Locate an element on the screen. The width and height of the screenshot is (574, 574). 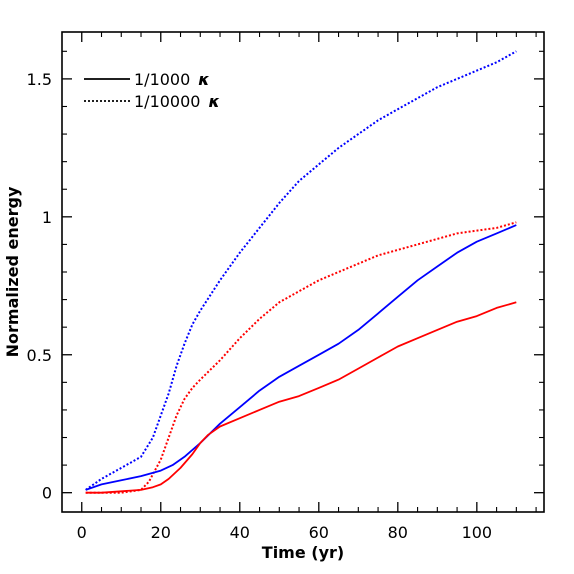
legend-label-text: 1/1000 is located at coordinates (162, 79).